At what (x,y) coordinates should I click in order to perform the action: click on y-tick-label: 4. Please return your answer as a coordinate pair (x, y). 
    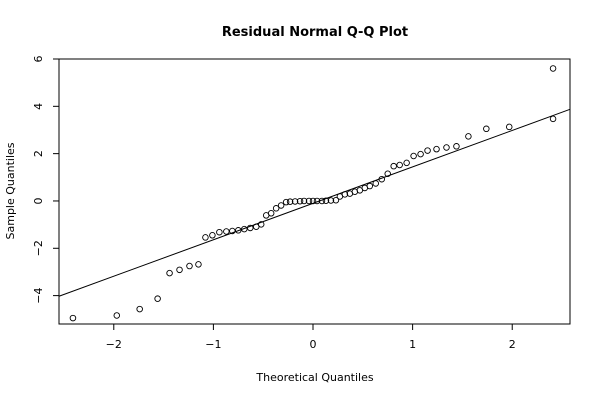
    Looking at the image, I should click on (38, 106).